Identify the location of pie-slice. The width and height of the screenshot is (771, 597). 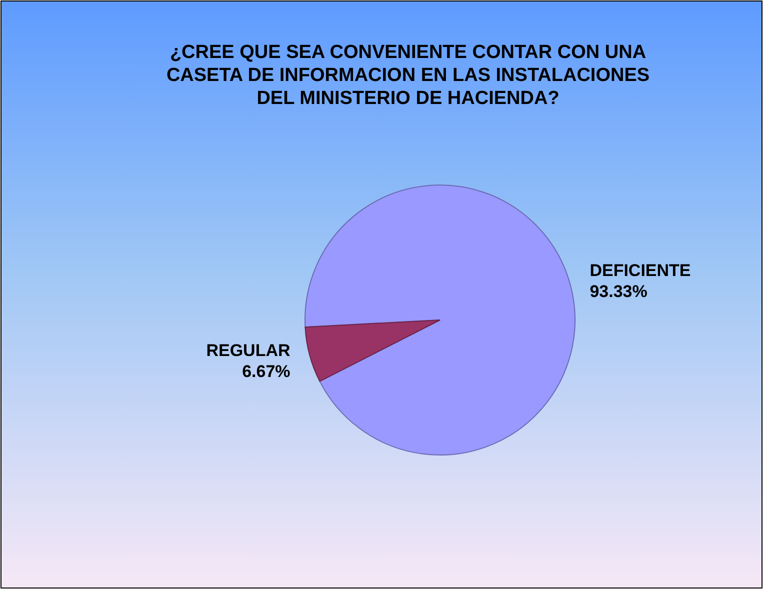
(372, 351).